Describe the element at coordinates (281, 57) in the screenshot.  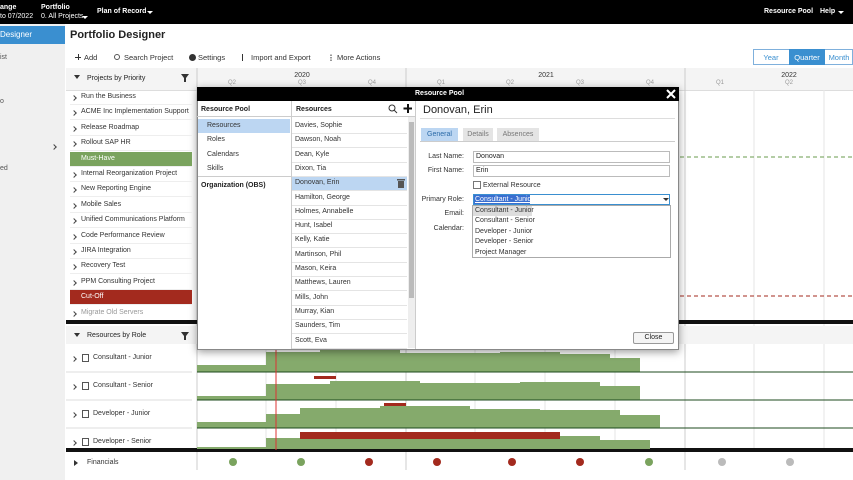
I see `toolbar-button: Import and Export` at that location.